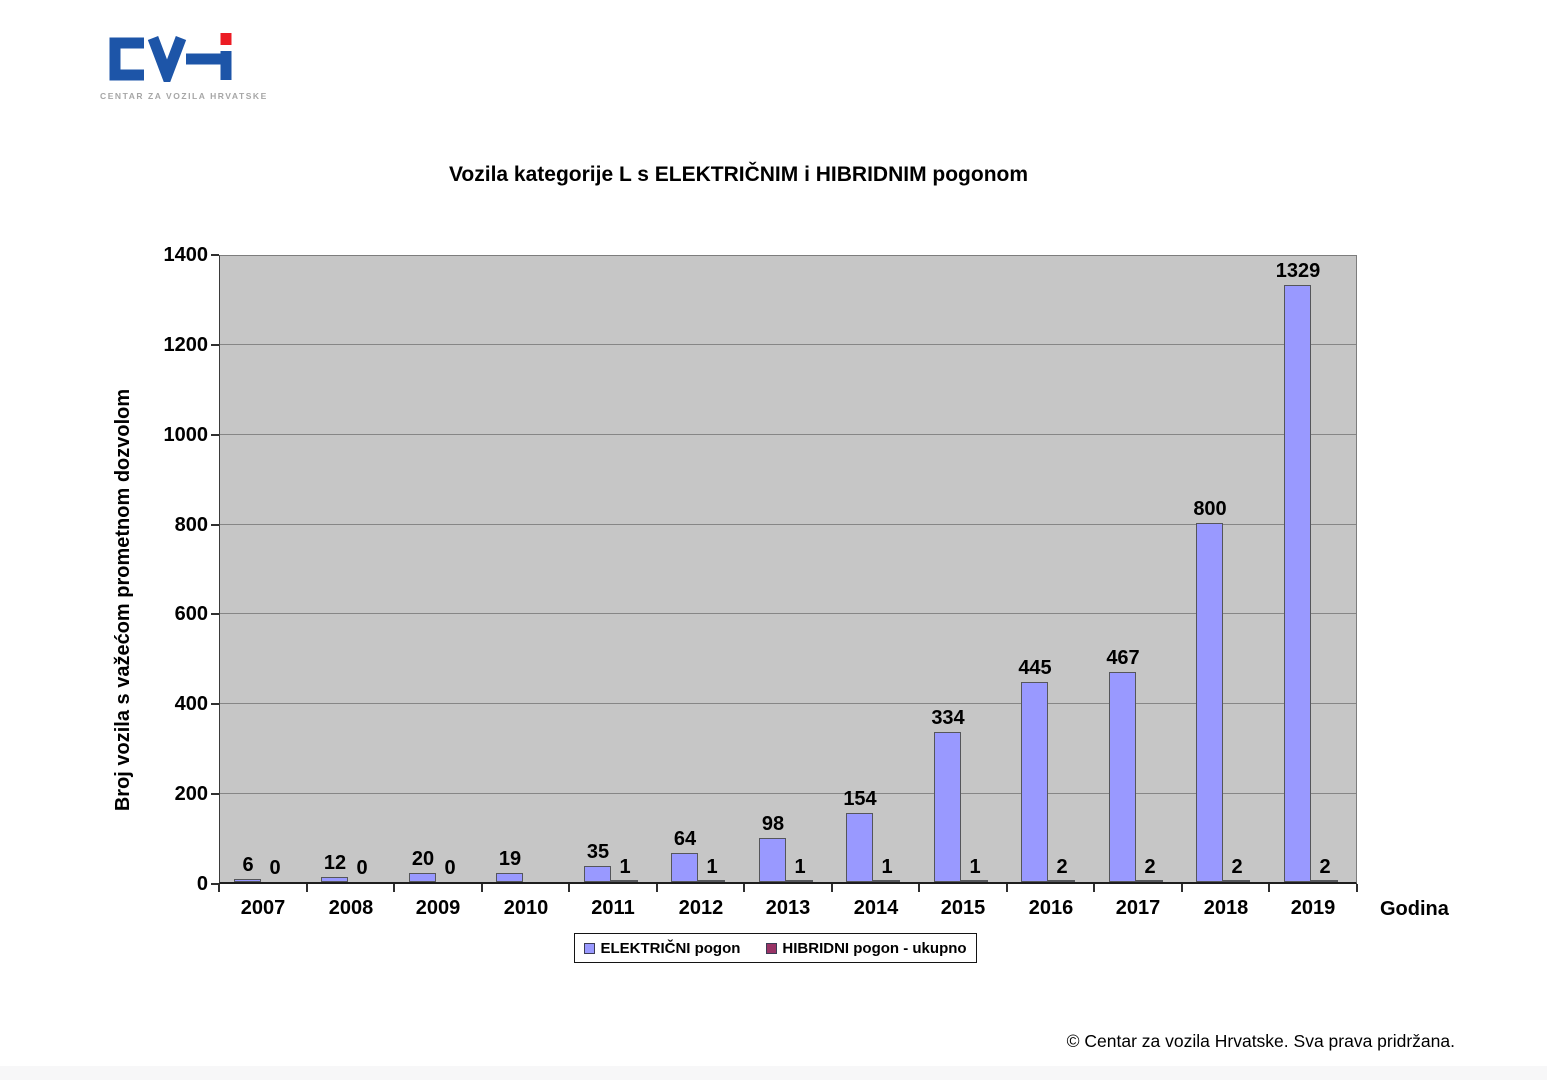 This screenshot has width=1547, height=1080. What do you see at coordinates (975, 867) in the screenshot?
I see `value-label-hibridni-2015: 1` at bounding box center [975, 867].